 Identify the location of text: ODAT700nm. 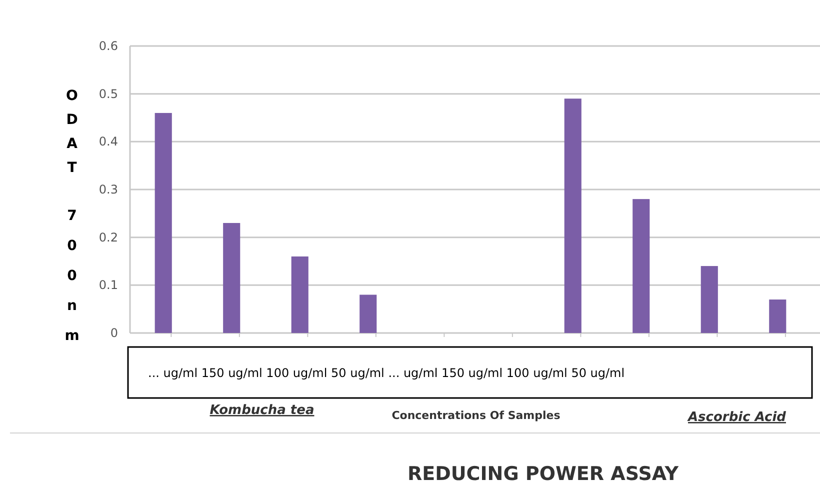
(72, 216).